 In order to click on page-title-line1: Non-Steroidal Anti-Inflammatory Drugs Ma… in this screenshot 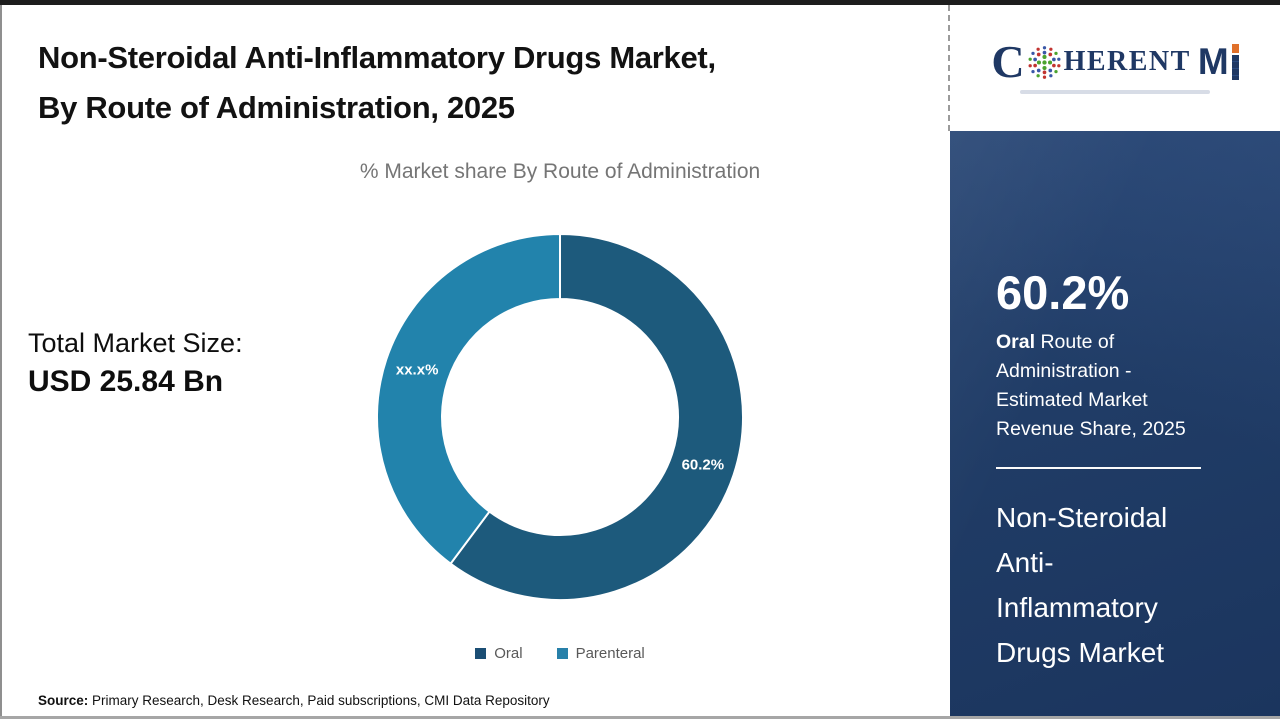, I will do `click(377, 57)`.